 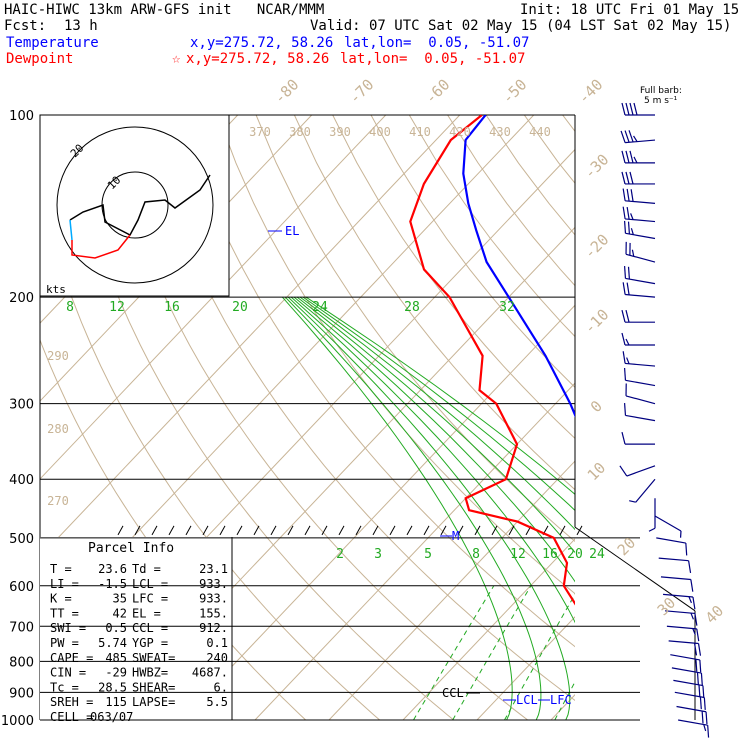 What do you see at coordinates (64, 584) in the screenshot?
I see `parcel-field-label: LI =` at bounding box center [64, 584].